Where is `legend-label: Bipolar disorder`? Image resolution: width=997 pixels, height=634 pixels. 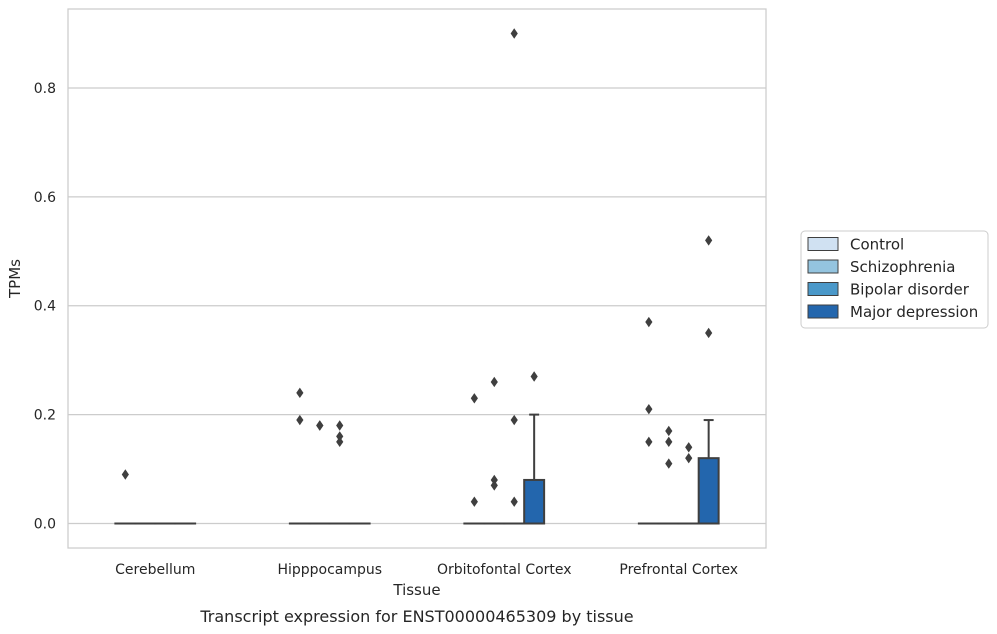
legend-label: Bipolar disorder is located at coordinates (910, 290).